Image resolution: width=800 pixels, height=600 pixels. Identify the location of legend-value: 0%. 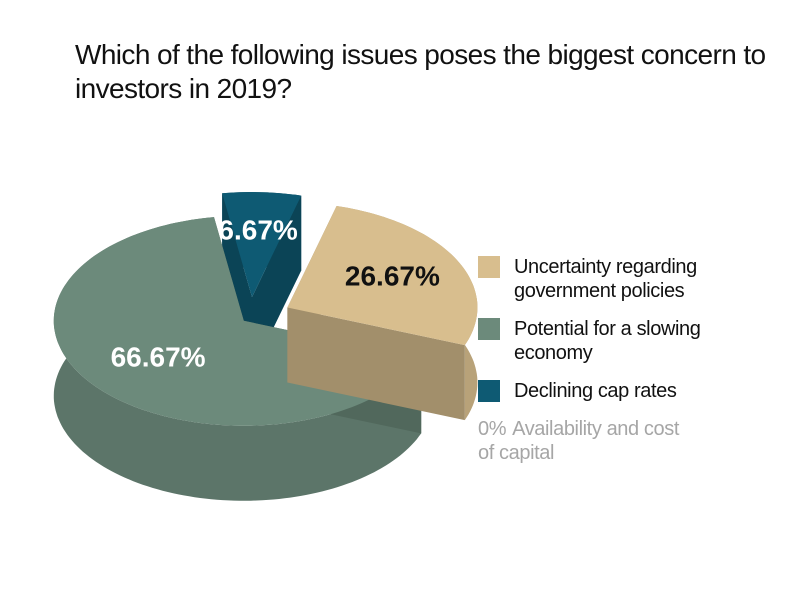
(492, 429).